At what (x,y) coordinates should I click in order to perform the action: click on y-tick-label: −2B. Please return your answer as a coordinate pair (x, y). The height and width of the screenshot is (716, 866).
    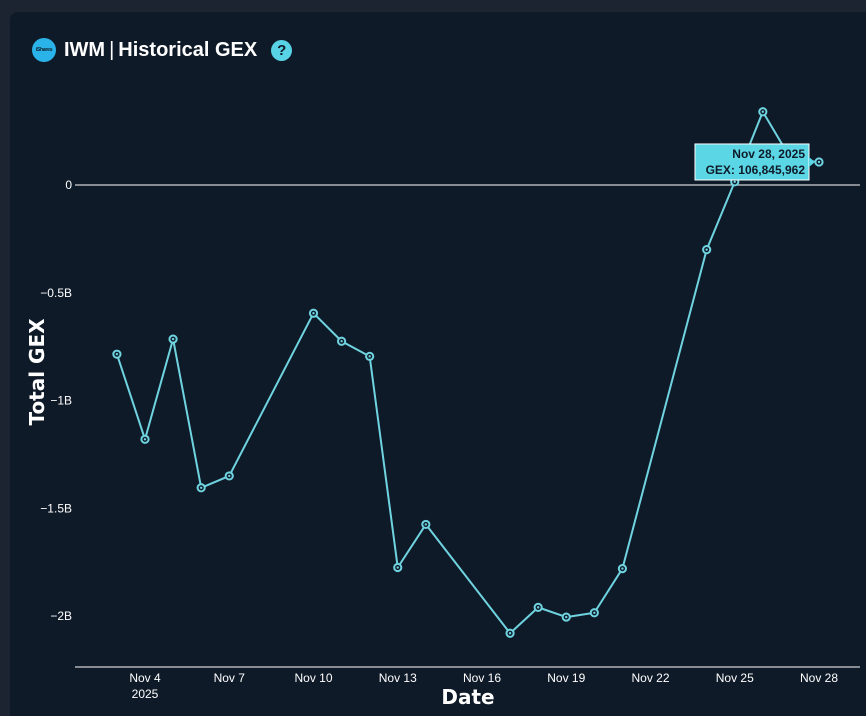
    Looking at the image, I should click on (61, 616).